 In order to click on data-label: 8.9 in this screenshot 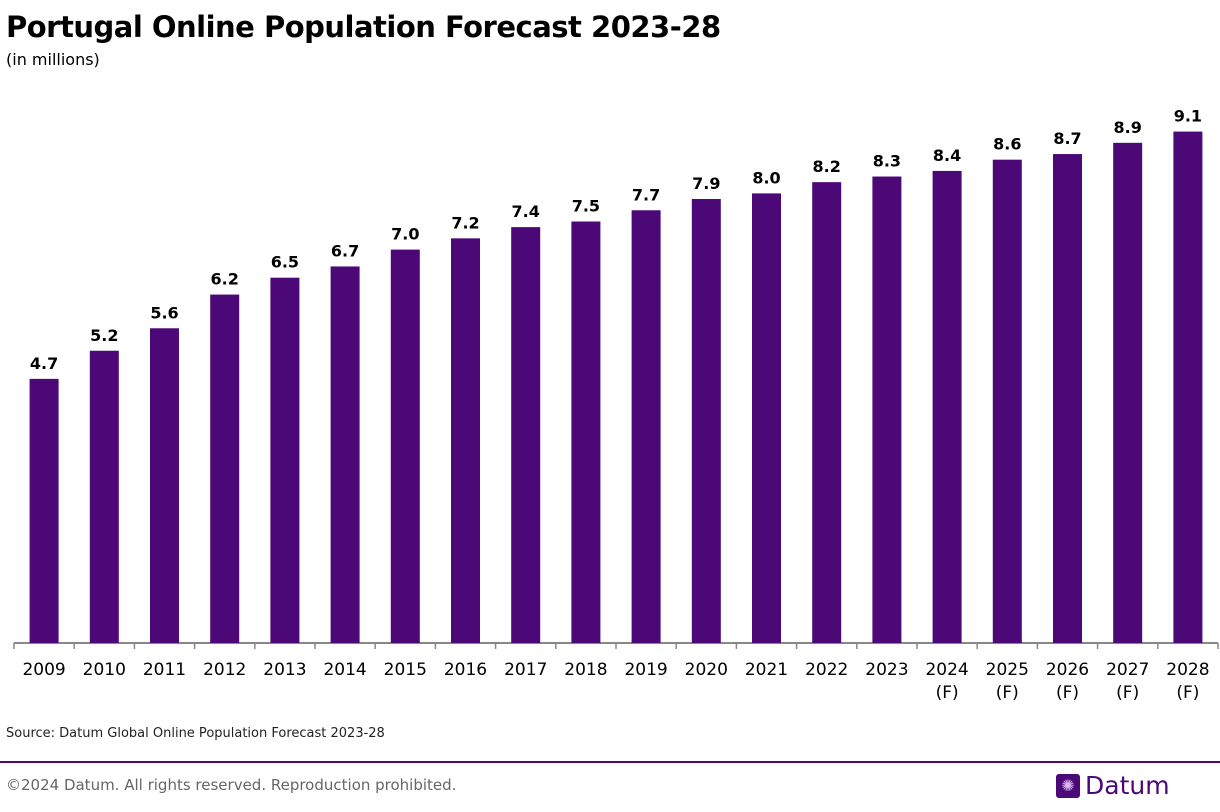, I will do `click(1128, 127)`.